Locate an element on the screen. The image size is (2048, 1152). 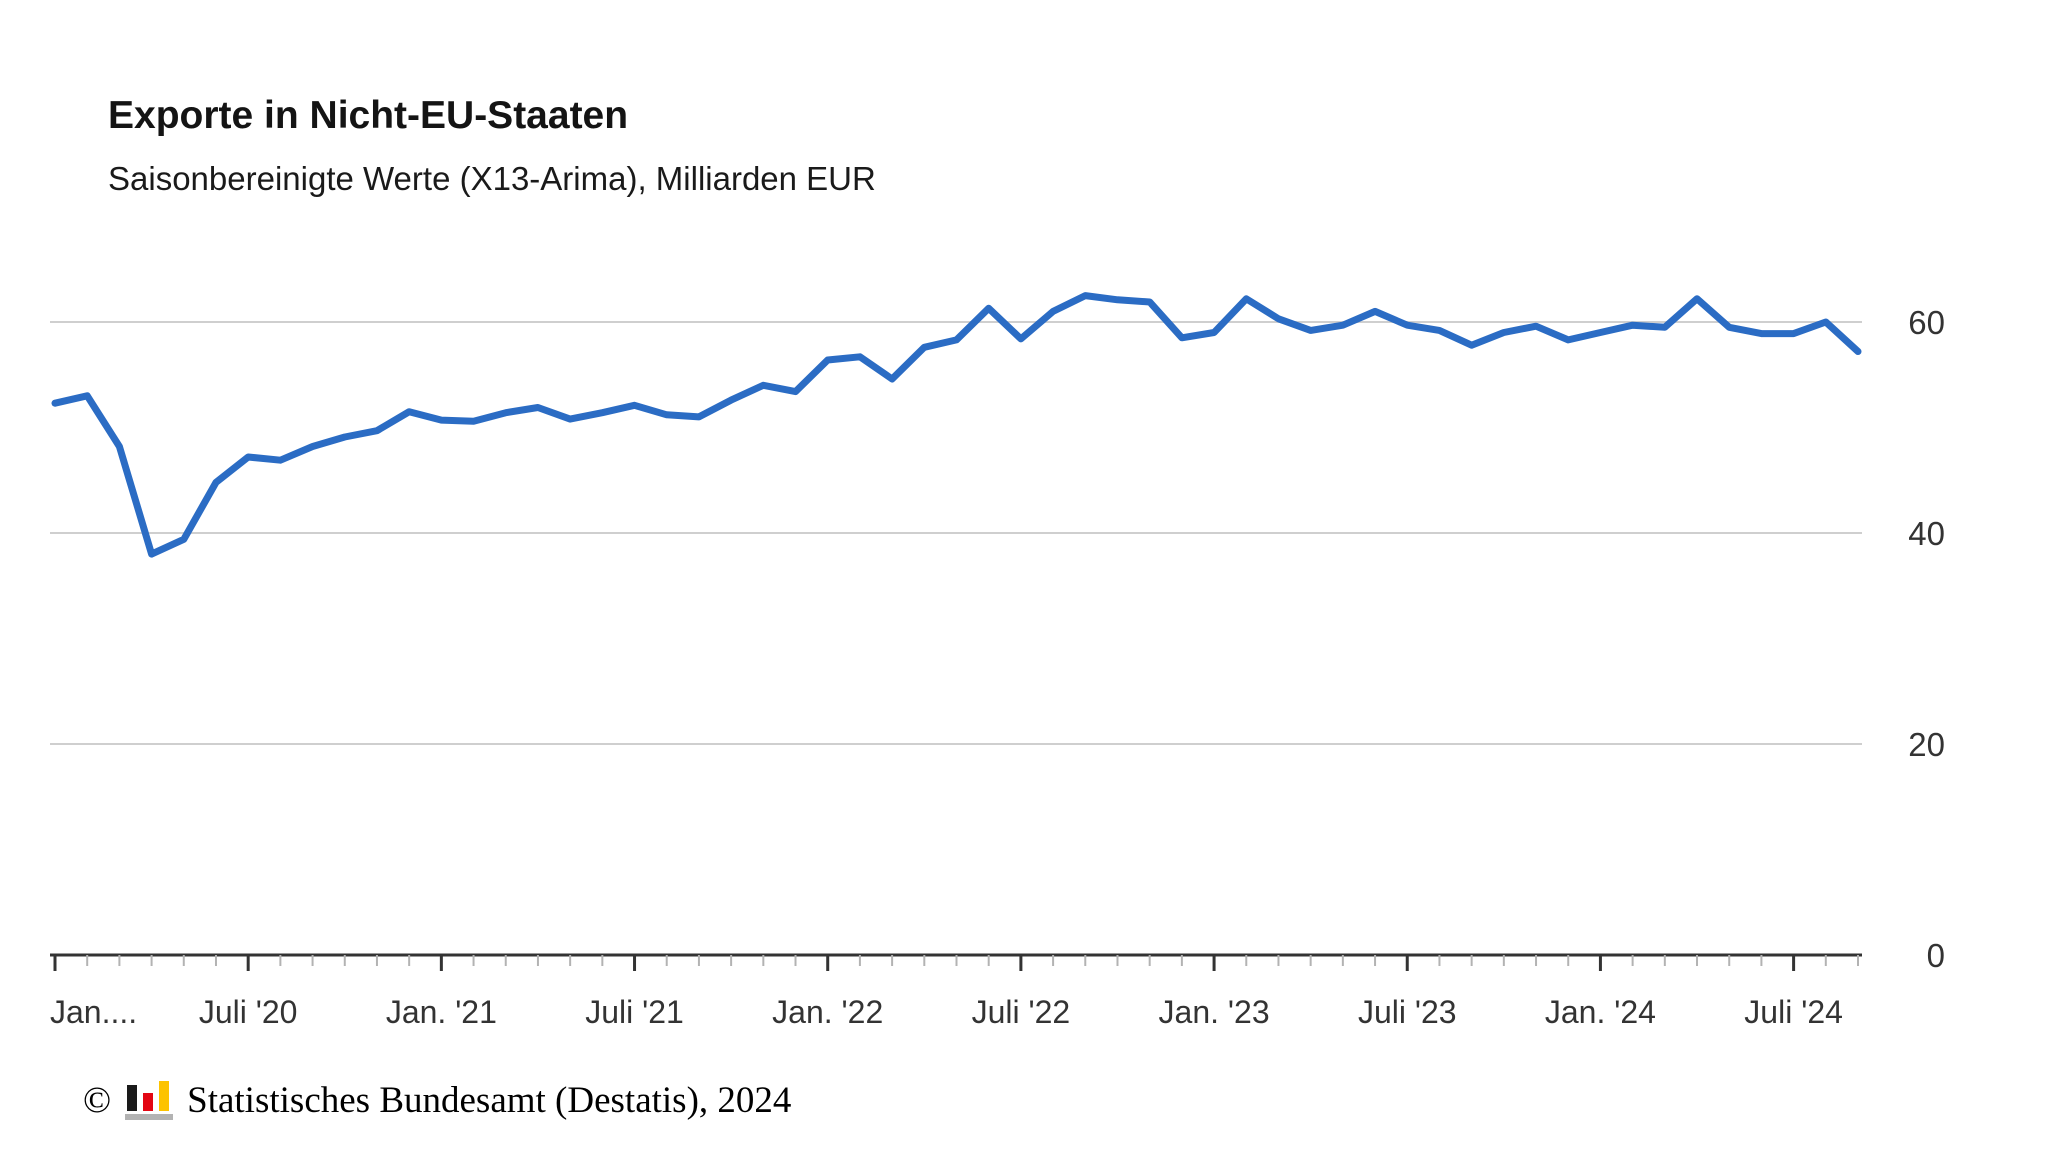
logo-bar-black is located at coordinates (132, 1098).